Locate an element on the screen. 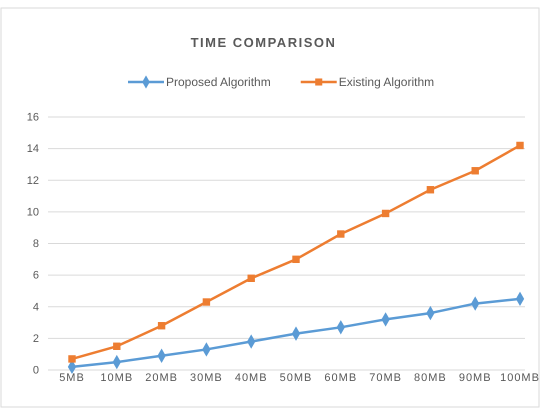 The image size is (547, 409). chart-title: TIME COMPARISON is located at coordinates (263, 42).